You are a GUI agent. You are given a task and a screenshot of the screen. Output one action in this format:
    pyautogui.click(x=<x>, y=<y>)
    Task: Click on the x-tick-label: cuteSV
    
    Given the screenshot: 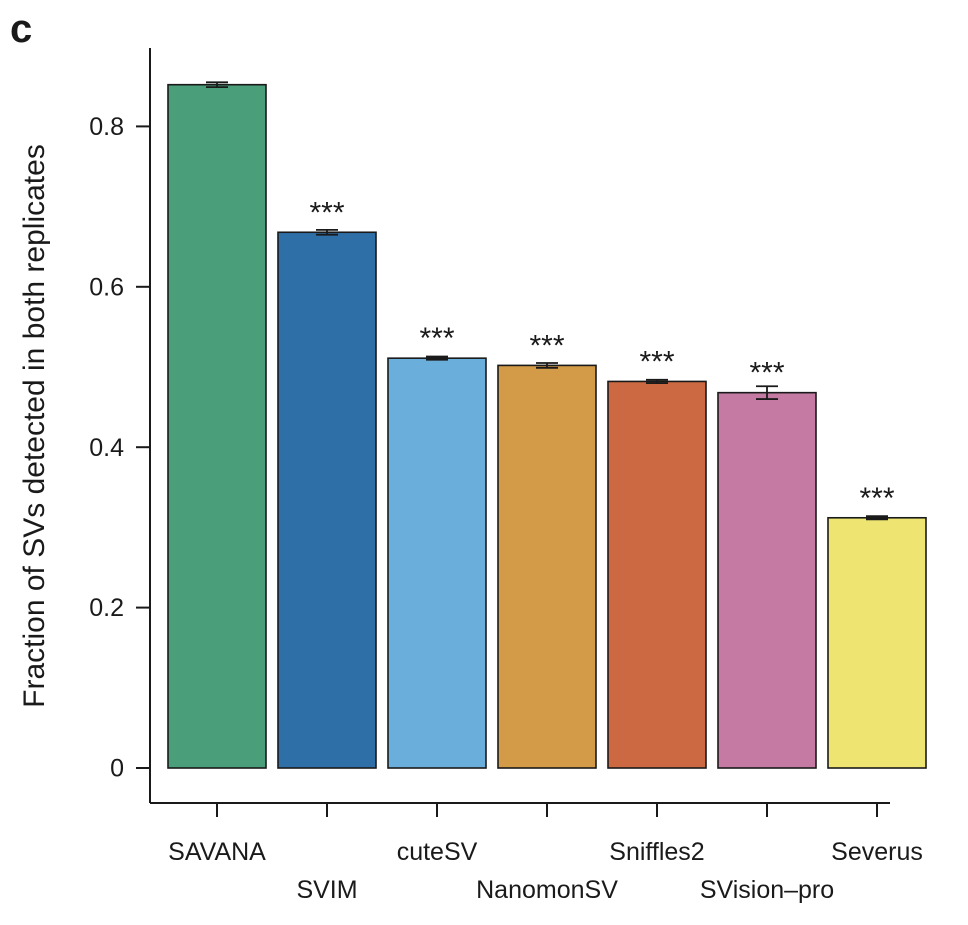 What is the action you would take?
    pyautogui.click(x=437, y=852)
    